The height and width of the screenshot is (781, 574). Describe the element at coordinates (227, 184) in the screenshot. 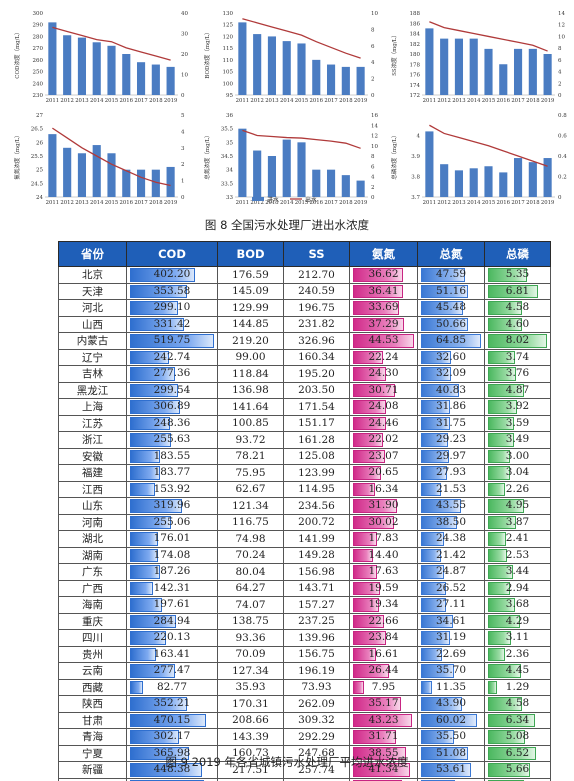

I see `chart-5-left-tick: 33.5` at that location.